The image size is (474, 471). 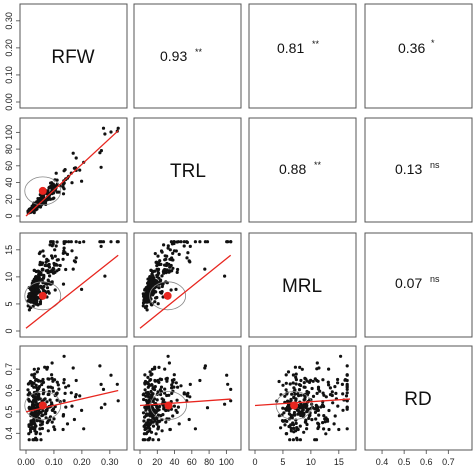 I want to click on x-tick-label: 0.4, so click(x=382, y=462).